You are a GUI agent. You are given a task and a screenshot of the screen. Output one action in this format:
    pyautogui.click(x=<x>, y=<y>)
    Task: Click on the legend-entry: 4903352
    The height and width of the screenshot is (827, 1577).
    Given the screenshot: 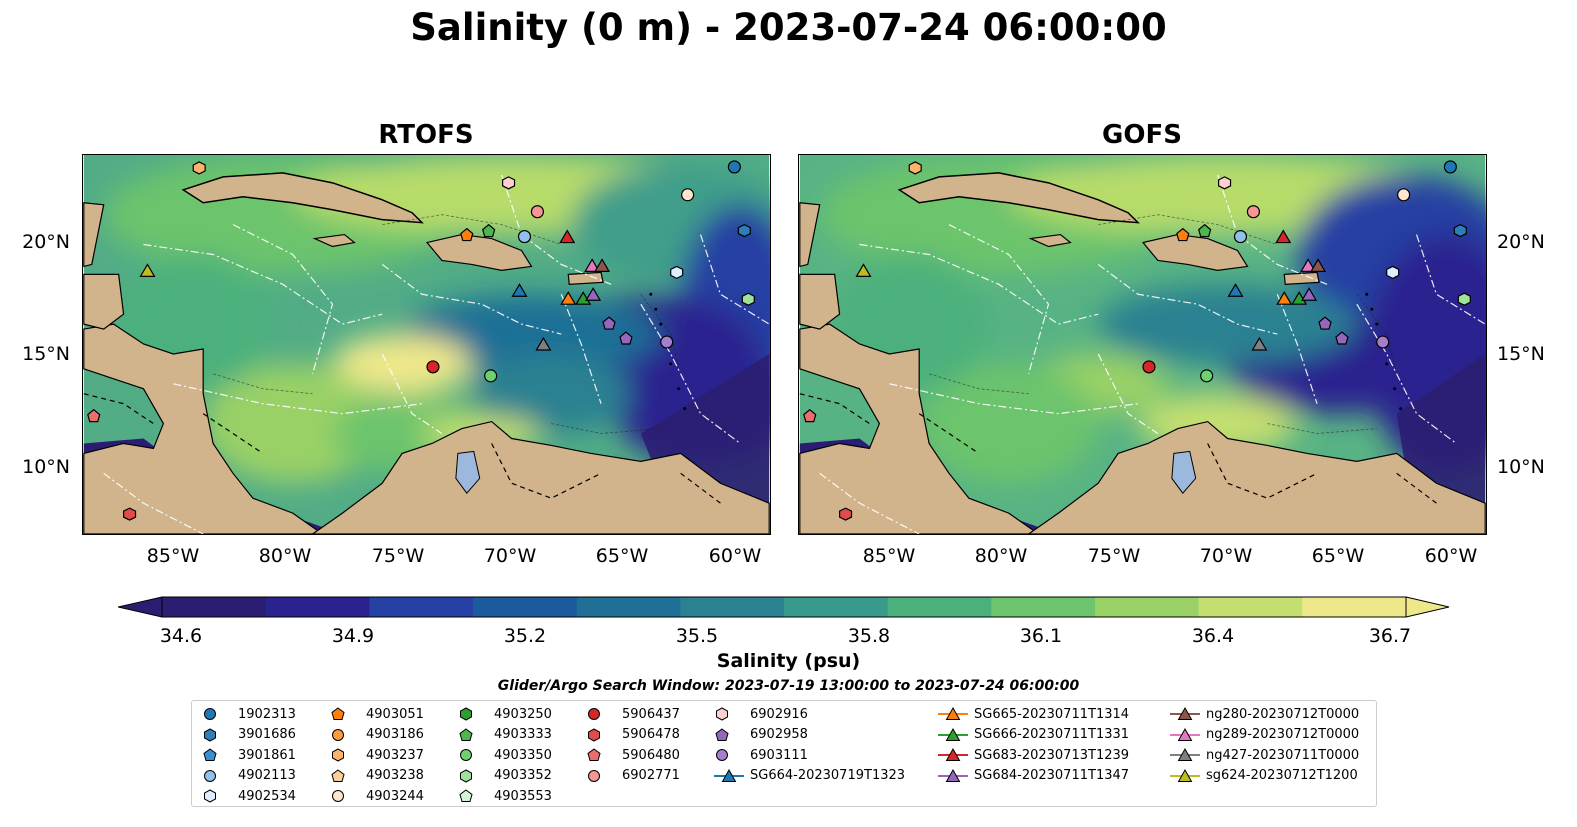 What is the action you would take?
    pyautogui.click(x=505, y=776)
    